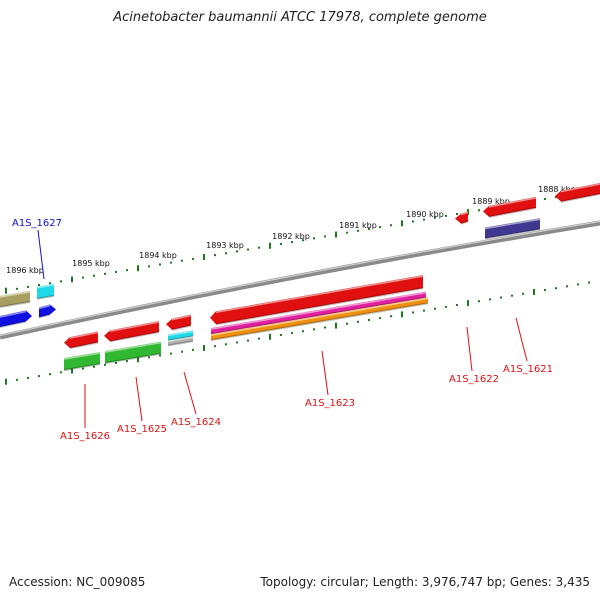 Image resolution: width=600 pixels, height=600 pixels. Describe the element at coordinates (158, 255) in the screenshot. I see `ruler-label: 1894 kbp` at that location.